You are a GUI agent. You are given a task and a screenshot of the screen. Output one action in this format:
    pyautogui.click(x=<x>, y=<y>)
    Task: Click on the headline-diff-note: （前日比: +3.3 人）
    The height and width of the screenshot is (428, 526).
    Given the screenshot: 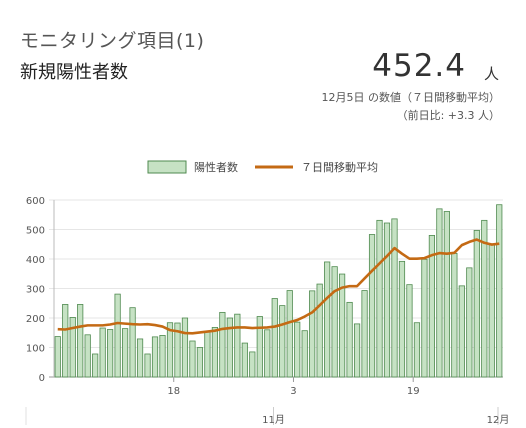 What is the action you would take?
    pyautogui.click(x=448, y=115)
    